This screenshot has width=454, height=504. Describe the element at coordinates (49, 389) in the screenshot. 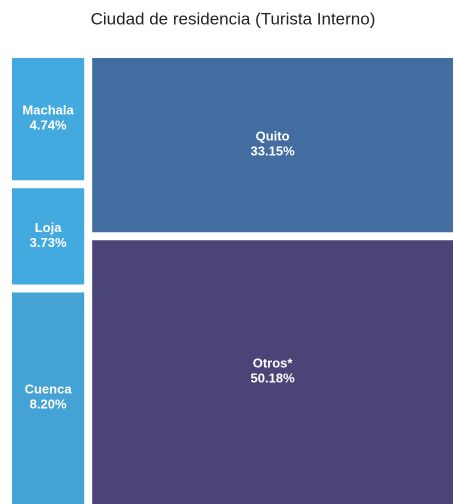

I see `cell-name: Cuenca` at that location.